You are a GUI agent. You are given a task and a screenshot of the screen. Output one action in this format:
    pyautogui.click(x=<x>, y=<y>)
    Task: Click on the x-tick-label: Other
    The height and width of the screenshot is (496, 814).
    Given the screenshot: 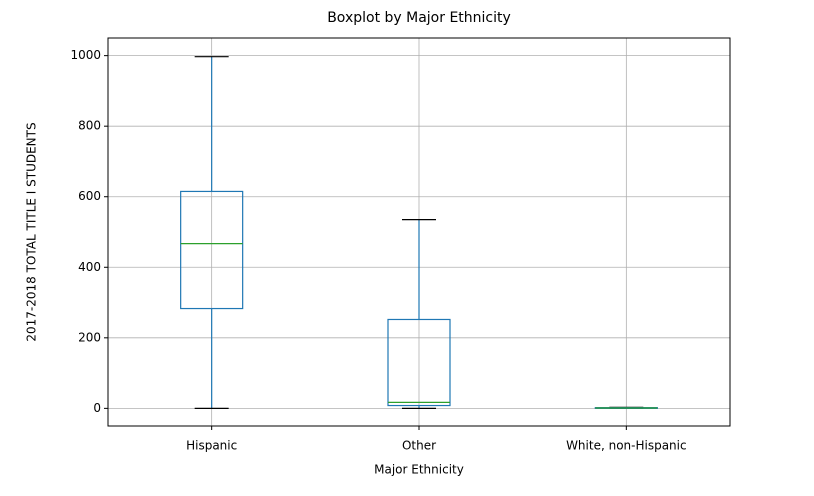 What is the action you would take?
    pyautogui.click(x=419, y=446)
    